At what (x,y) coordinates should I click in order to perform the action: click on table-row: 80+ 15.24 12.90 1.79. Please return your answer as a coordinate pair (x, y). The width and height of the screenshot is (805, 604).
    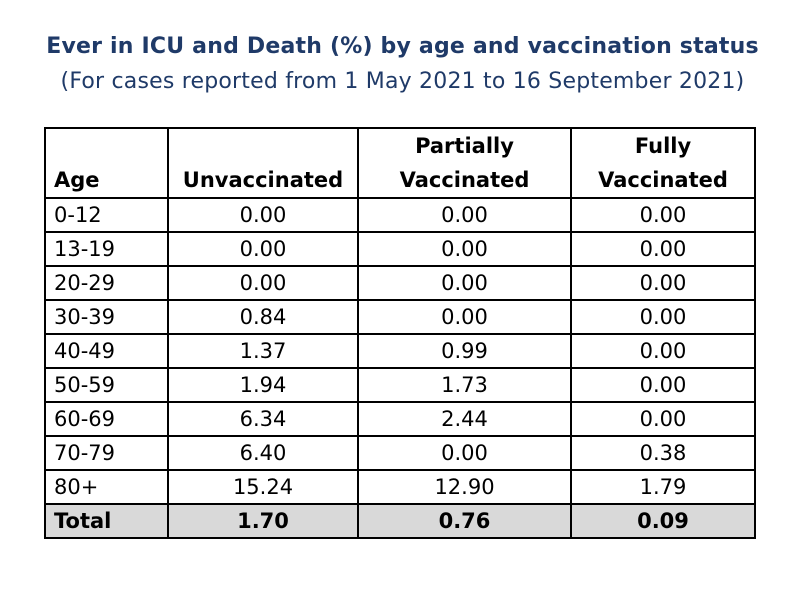
    Looking at the image, I should click on (400, 487).